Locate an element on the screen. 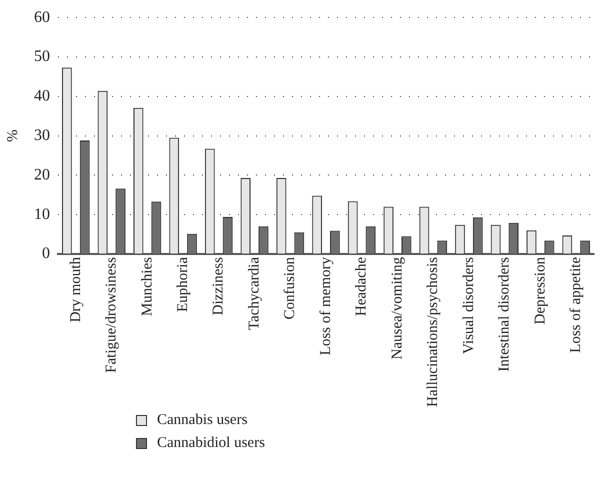  x-tick-label: Euphoria is located at coordinates (183, 284).